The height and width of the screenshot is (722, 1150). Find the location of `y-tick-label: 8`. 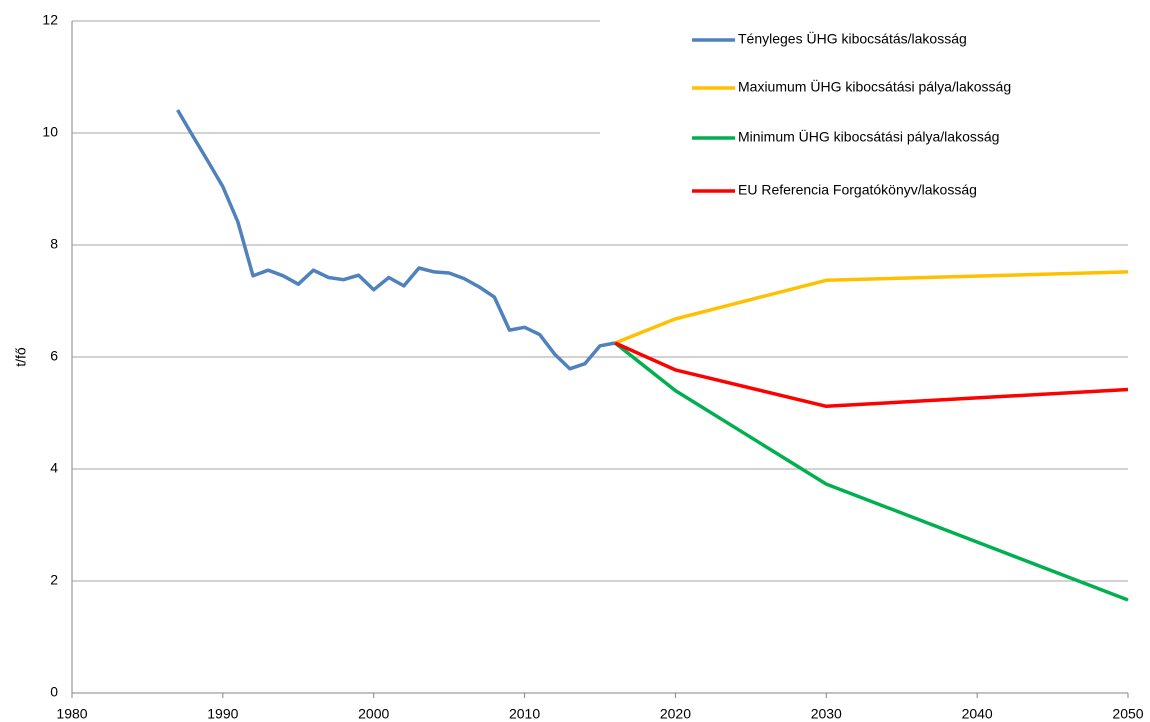

y-tick-label: 8 is located at coordinates (54, 244).